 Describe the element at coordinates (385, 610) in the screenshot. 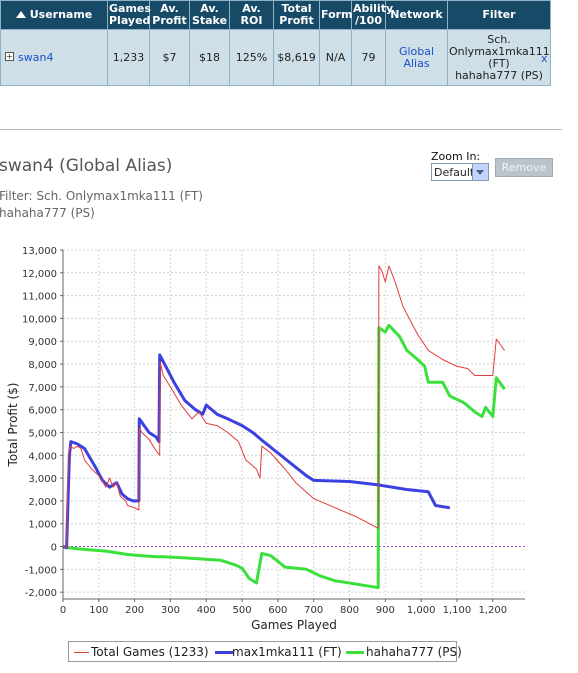

I see `x-tick-label: 900` at that location.